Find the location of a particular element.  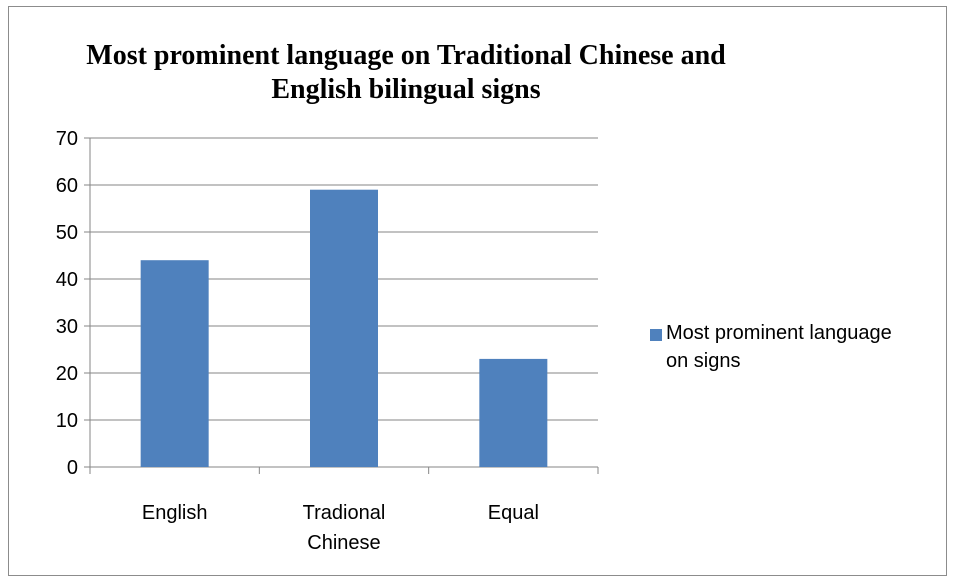

y-tick-label: 40 is located at coordinates (67, 280).